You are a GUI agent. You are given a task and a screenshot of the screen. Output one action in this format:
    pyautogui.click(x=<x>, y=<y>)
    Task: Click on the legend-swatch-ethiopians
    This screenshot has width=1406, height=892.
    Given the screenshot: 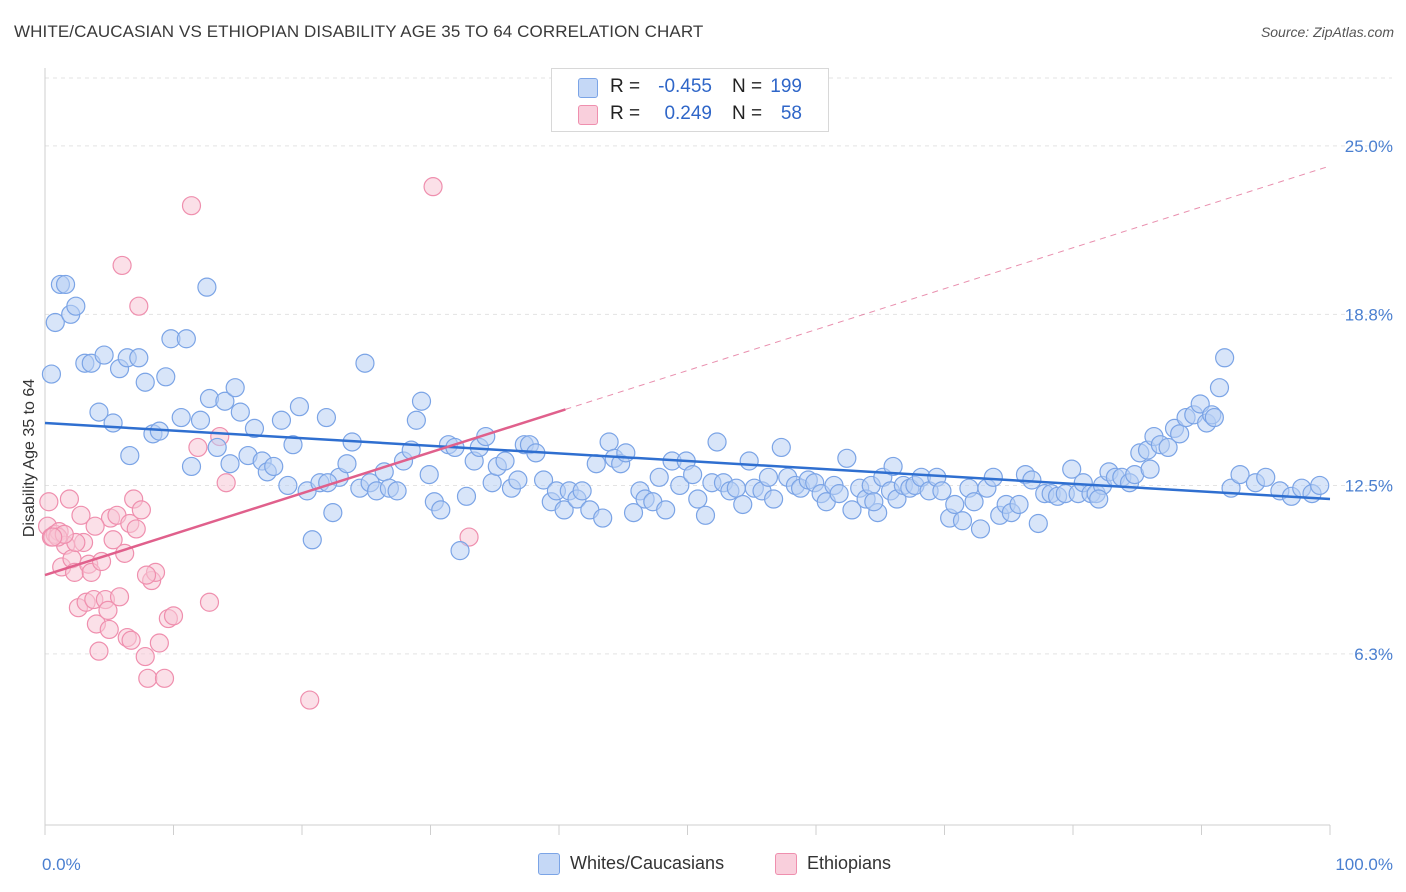 What is the action you would take?
    pyautogui.click(x=588, y=115)
    